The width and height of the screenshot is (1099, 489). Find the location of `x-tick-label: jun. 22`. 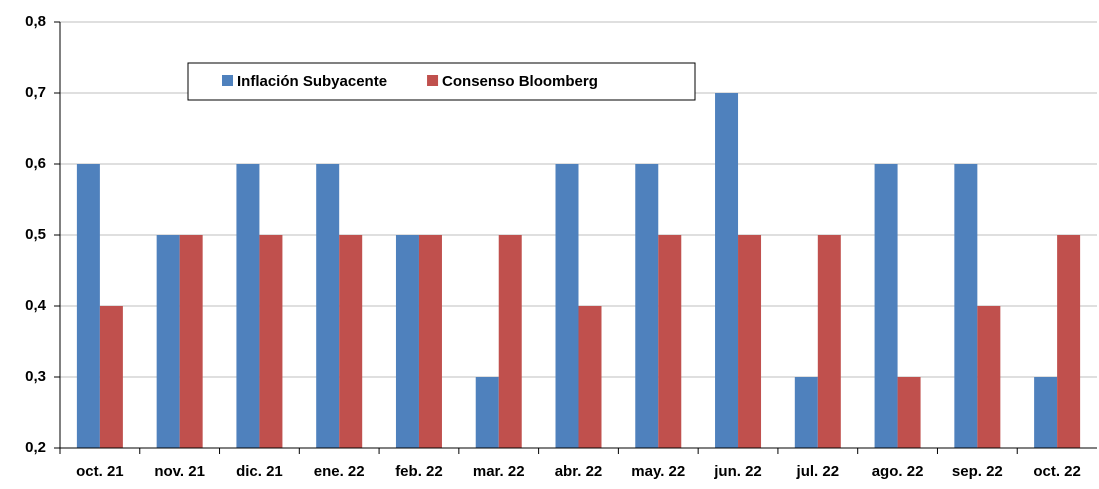

x-tick-label: jun. 22 is located at coordinates (737, 471).